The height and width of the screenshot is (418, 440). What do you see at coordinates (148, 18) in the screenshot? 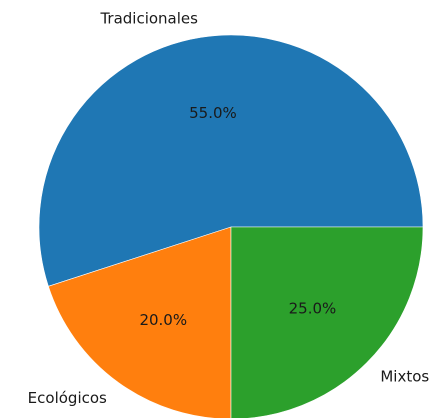
I see `pie-category-label-0: Tradicionales` at bounding box center [148, 18].